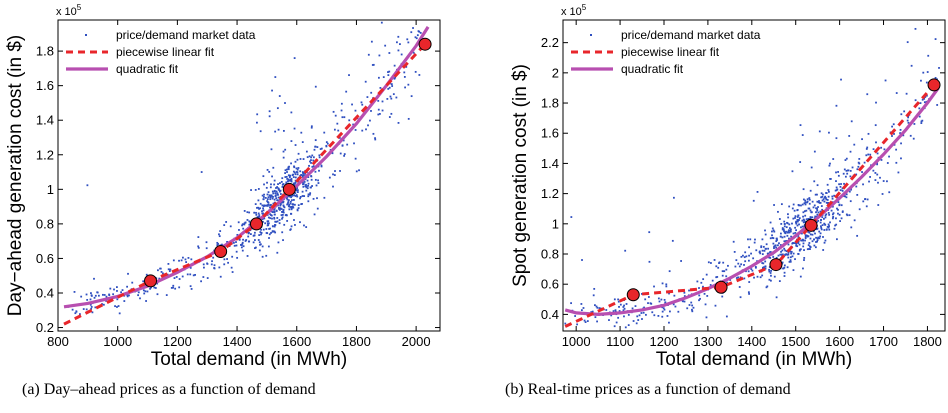 This screenshot has width=948, height=413. What do you see at coordinates (69, 10) in the screenshot?
I see `y-multiplier: x 105` at bounding box center [69, 10].